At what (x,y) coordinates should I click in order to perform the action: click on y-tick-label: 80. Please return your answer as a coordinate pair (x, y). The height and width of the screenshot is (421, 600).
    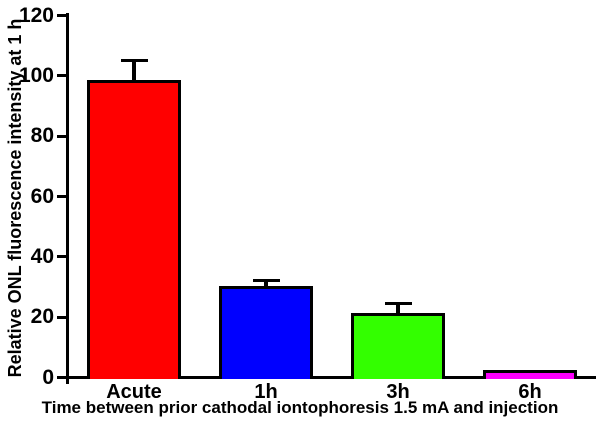
    Looking at the image, I should click on (42, 136).